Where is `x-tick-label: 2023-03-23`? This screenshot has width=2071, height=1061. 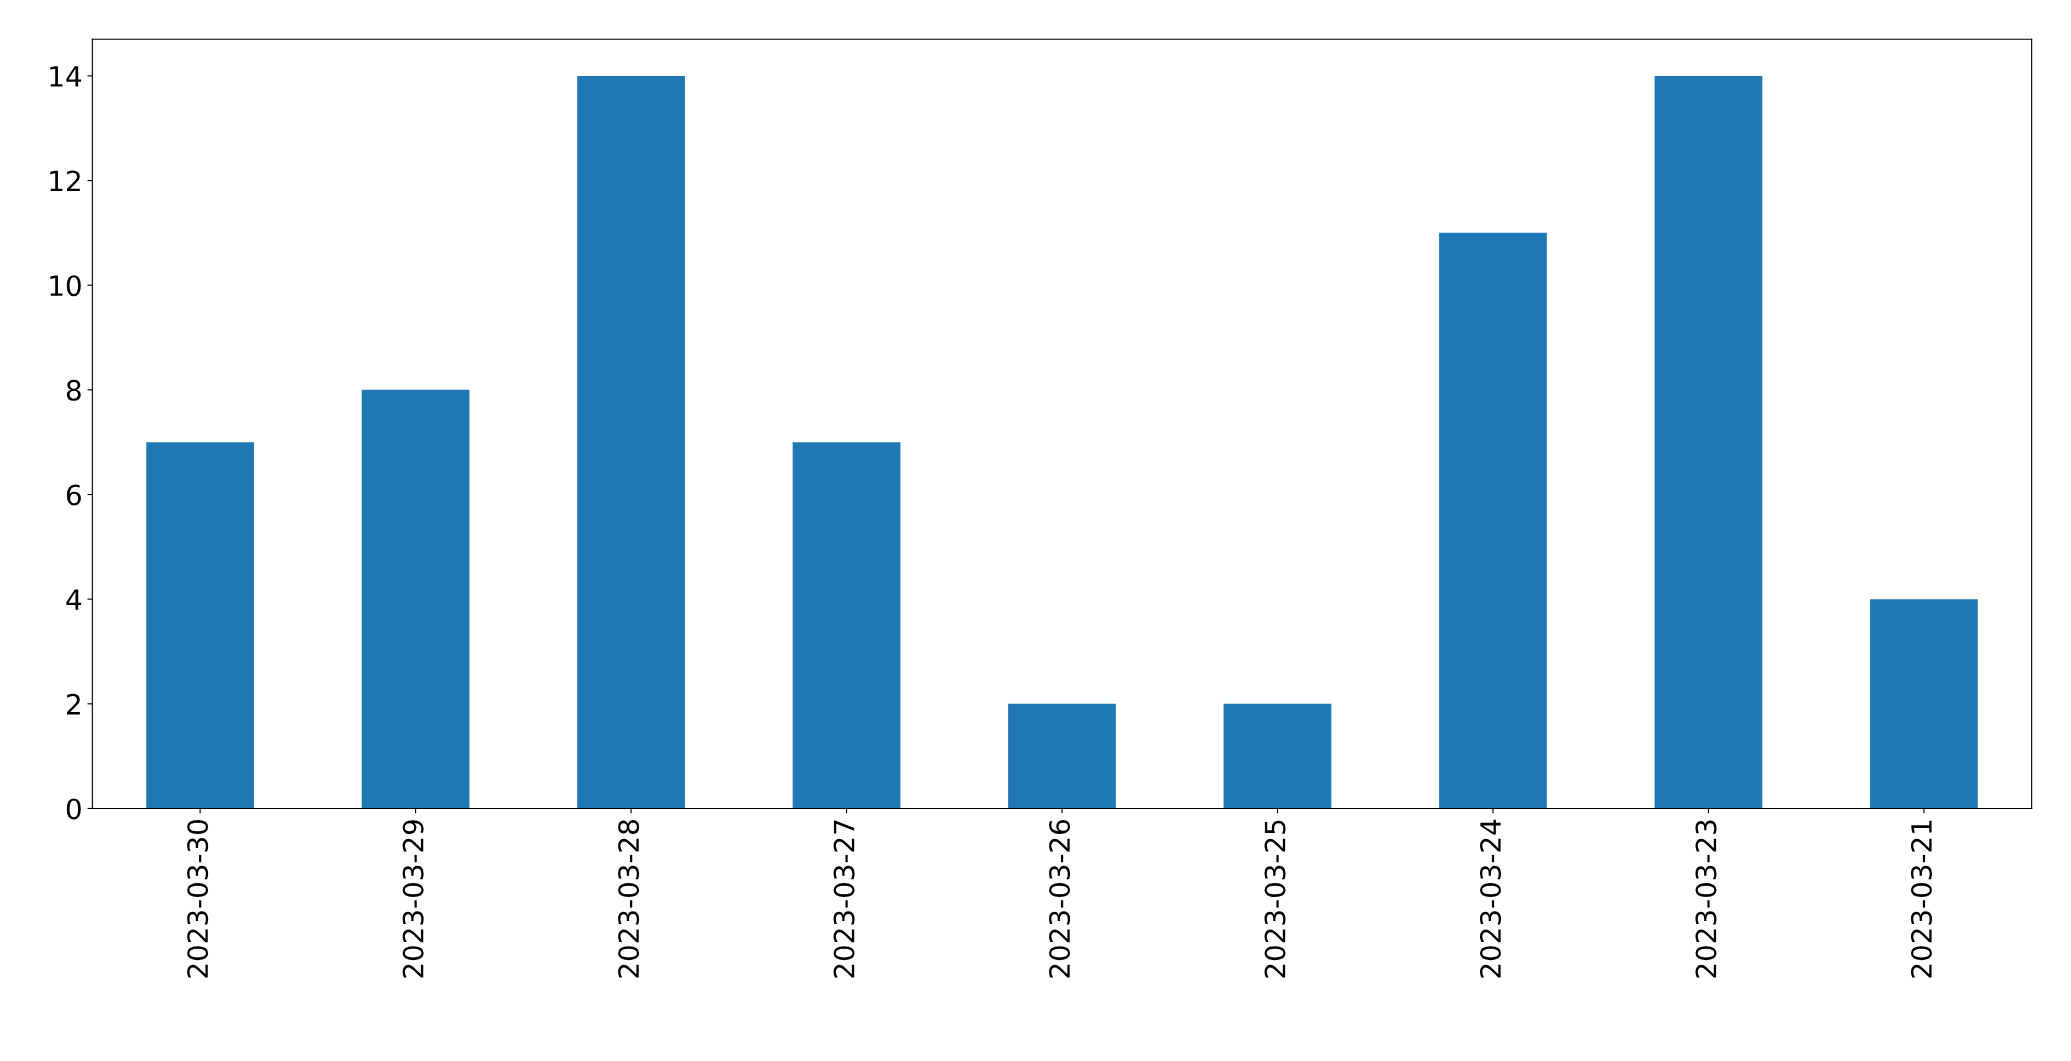 x-tick-label: 2023-03-23 is located at coordinates (1706, 899).